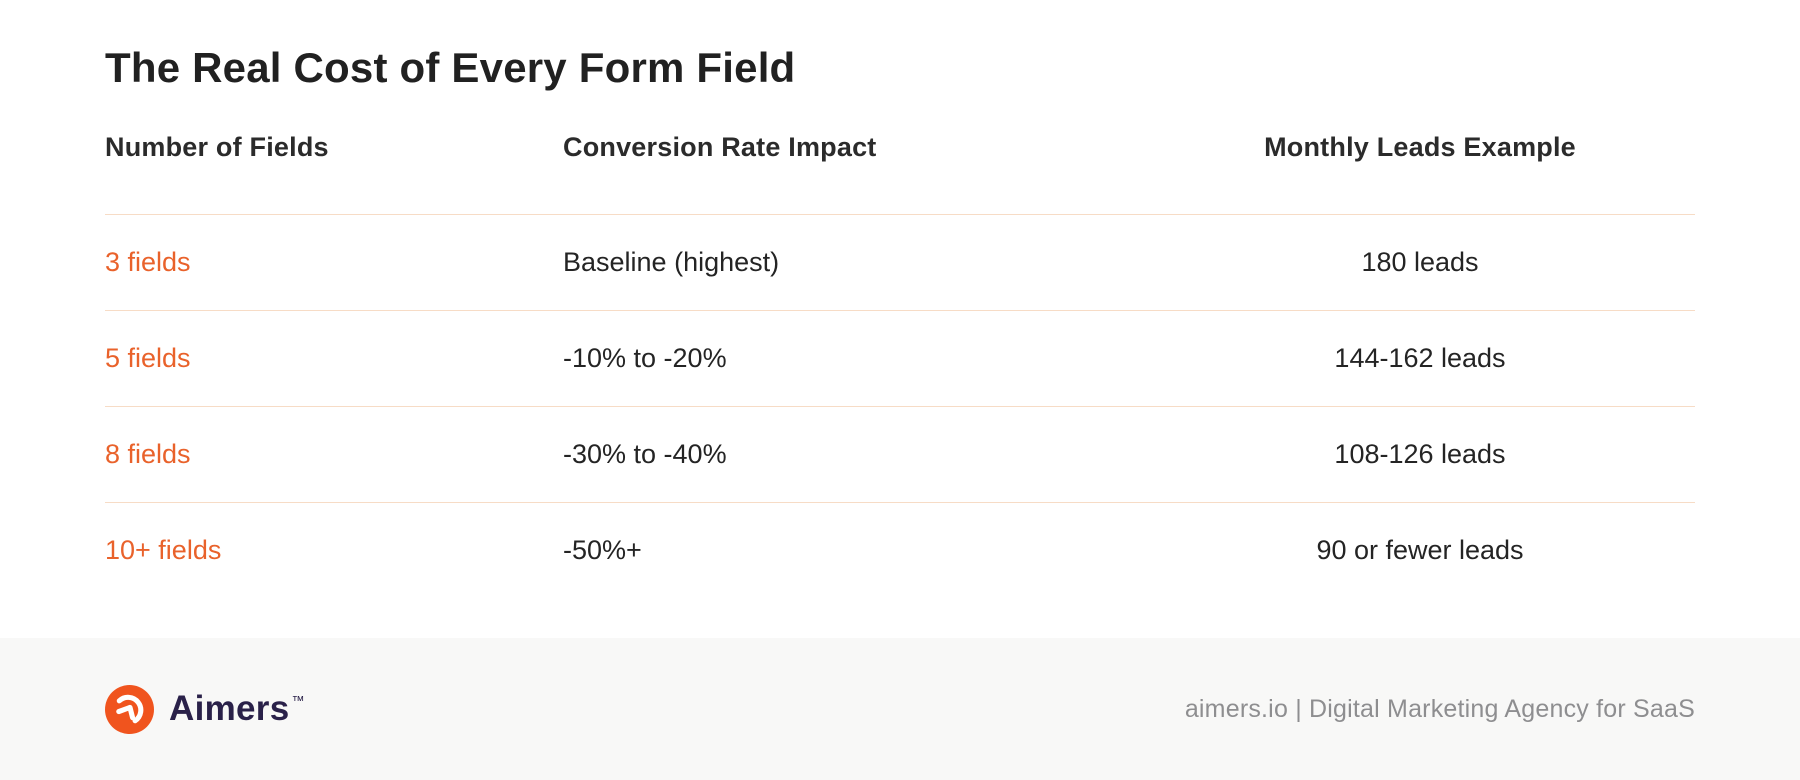  I want to click on cell-fields: 8 fields, so click(148, 454).